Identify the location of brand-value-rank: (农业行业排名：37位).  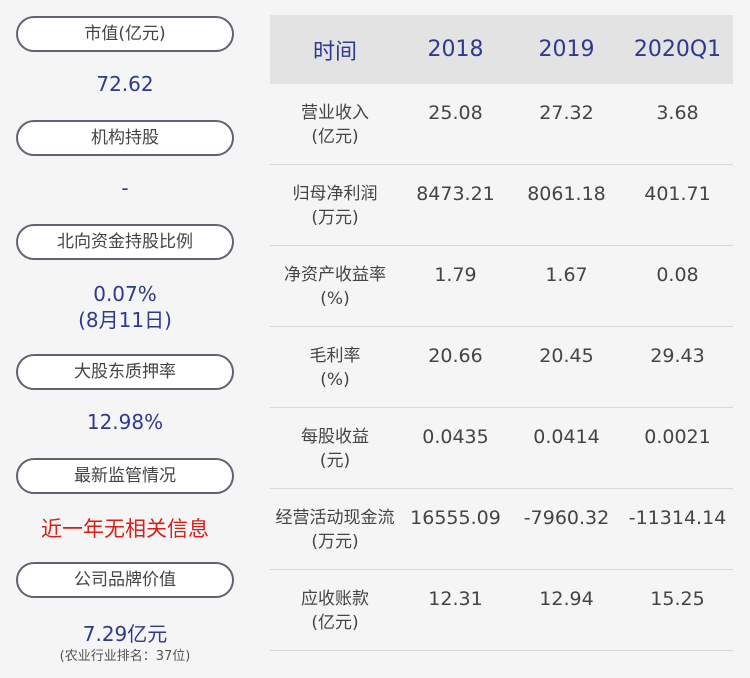
(125, 656).